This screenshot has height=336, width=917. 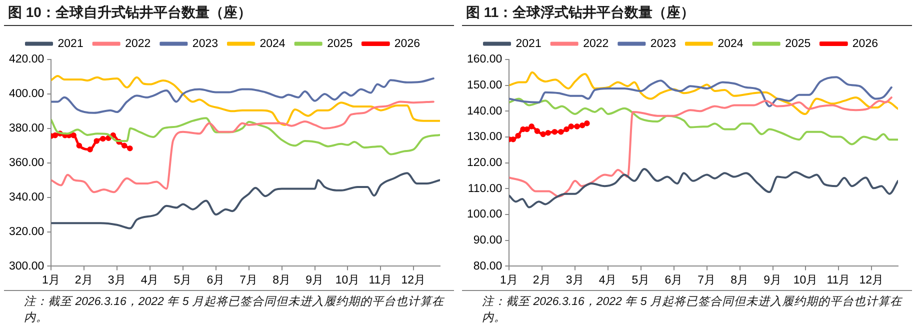 What do you see at coordinates (229, 13) in the screenshot?
I see `chart-title: 图 10：全球自升式钻井平台数量（座）` at bounding box center [229, 13].